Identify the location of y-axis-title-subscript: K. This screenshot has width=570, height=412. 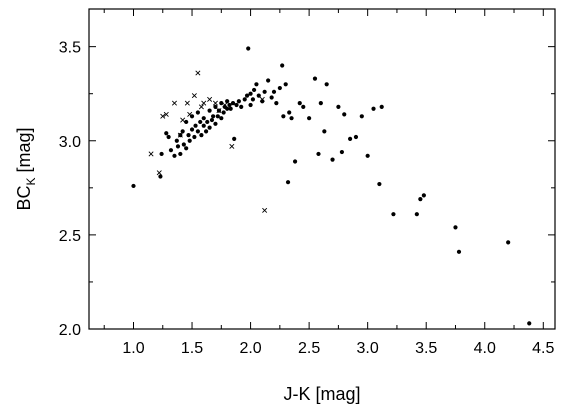
(31, 182).